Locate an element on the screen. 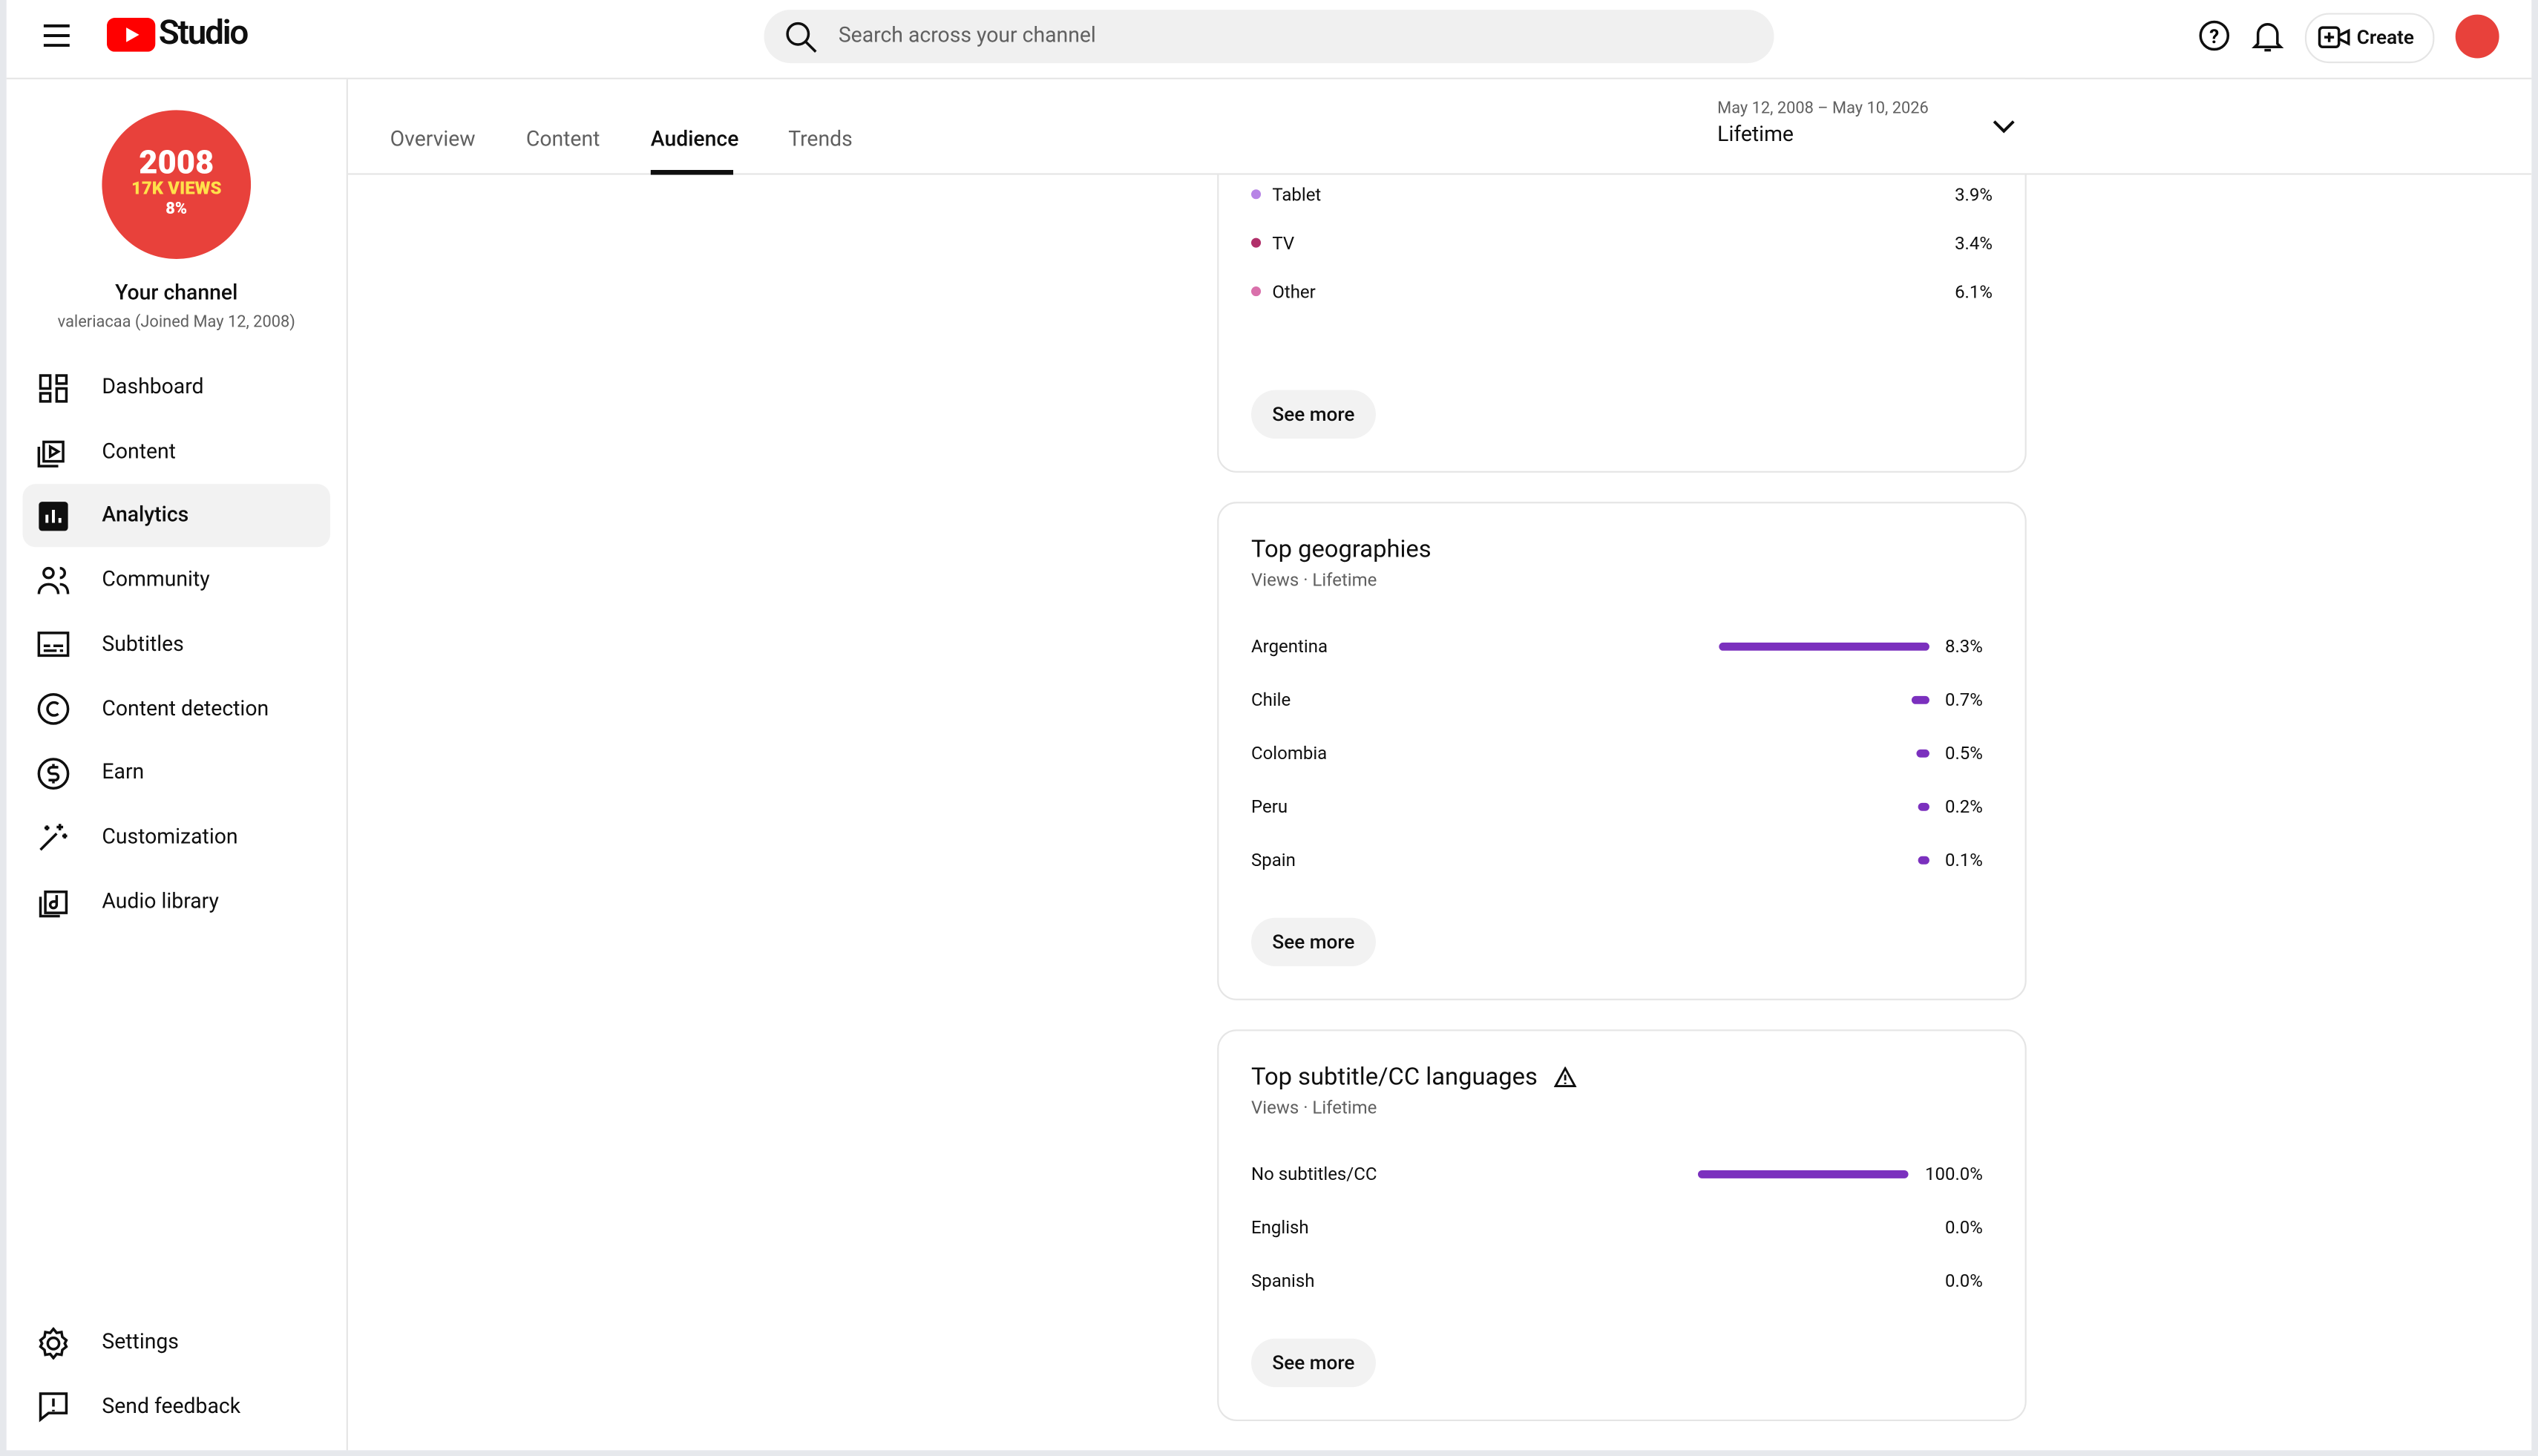 This screenshot has width=2538, height=1456. tab: Content is located at coordinates (562, 141).